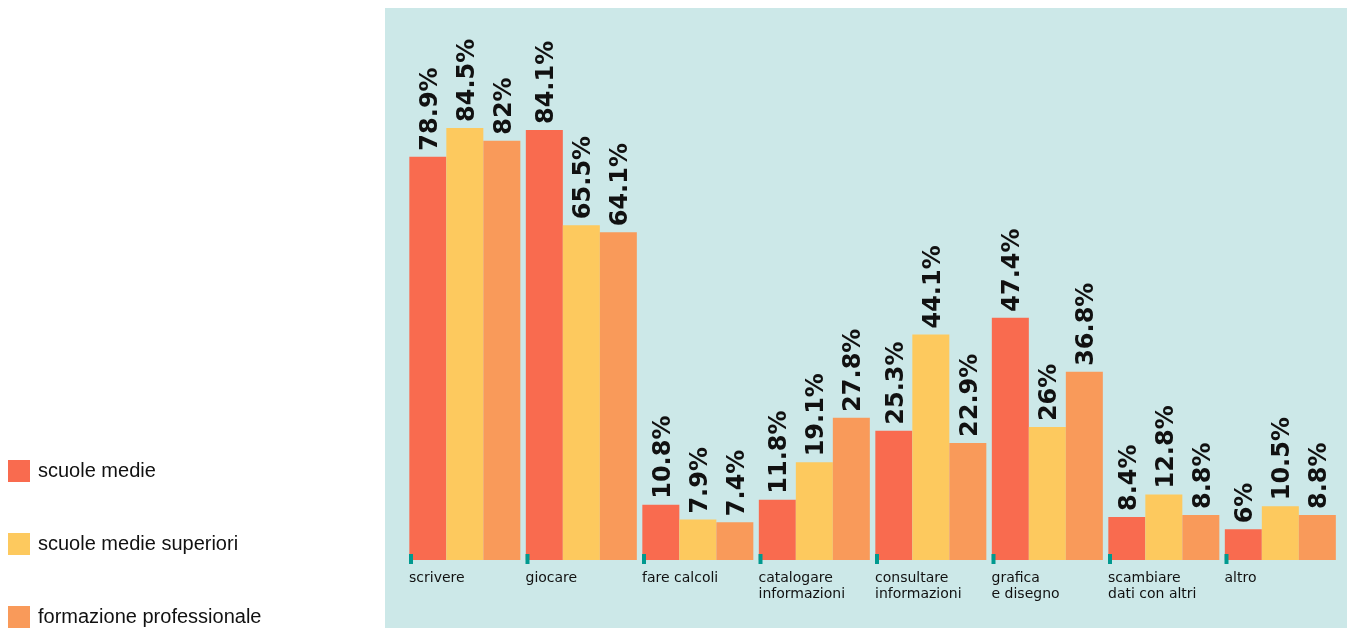 This screenshot has height=634, width=1358. What do you see at coordinates (968, 395) in the screenshot?
I see `data-label: 22.9%` at bounding box center [968, 395].